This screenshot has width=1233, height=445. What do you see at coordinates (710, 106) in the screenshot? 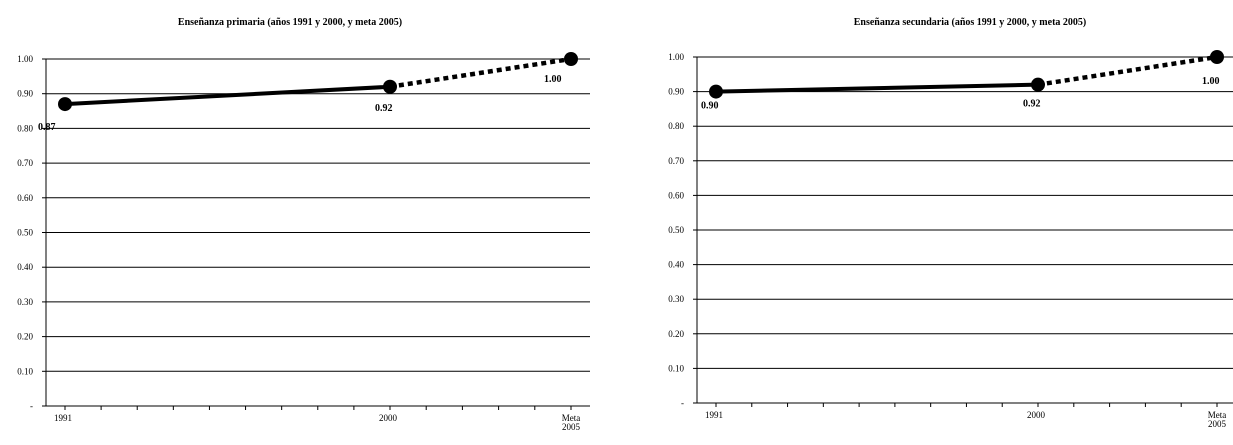
I see `data-label: 0.90` at bounding box center [710, 106].